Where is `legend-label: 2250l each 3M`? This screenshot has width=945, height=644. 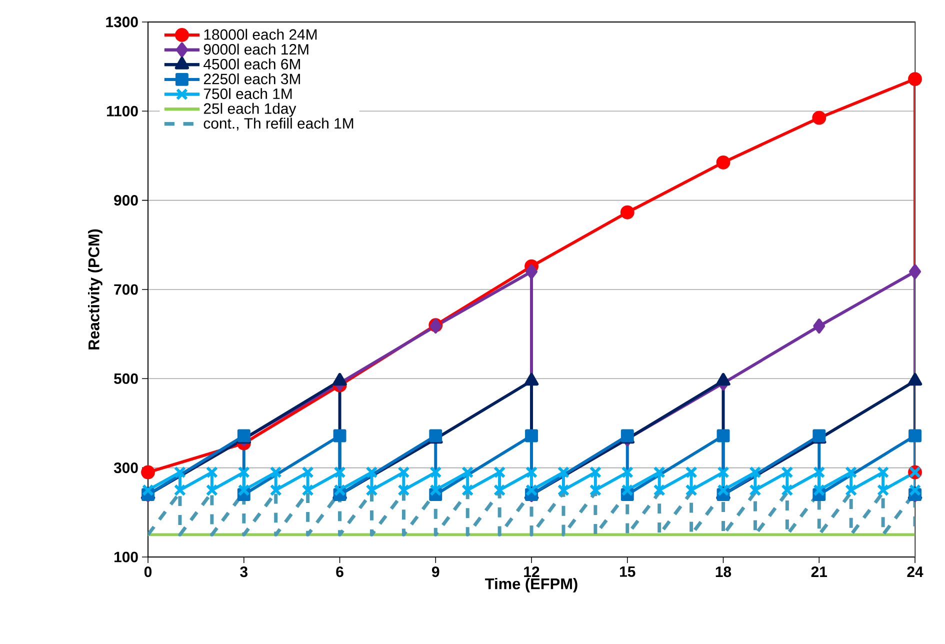 legend-label: 2250l each 3M is located at coordinates (252, 78).